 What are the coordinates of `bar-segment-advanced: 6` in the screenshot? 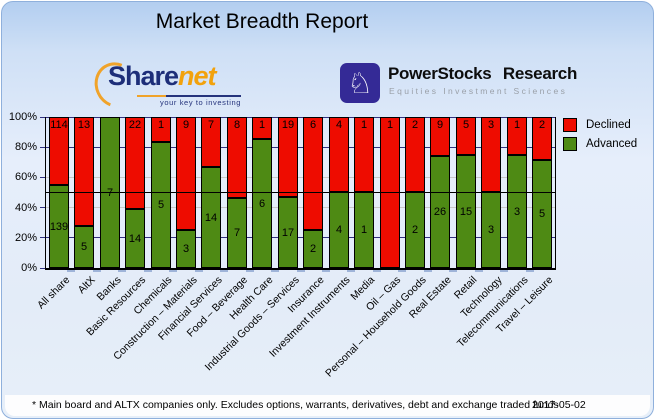 It's located at (262, 203).